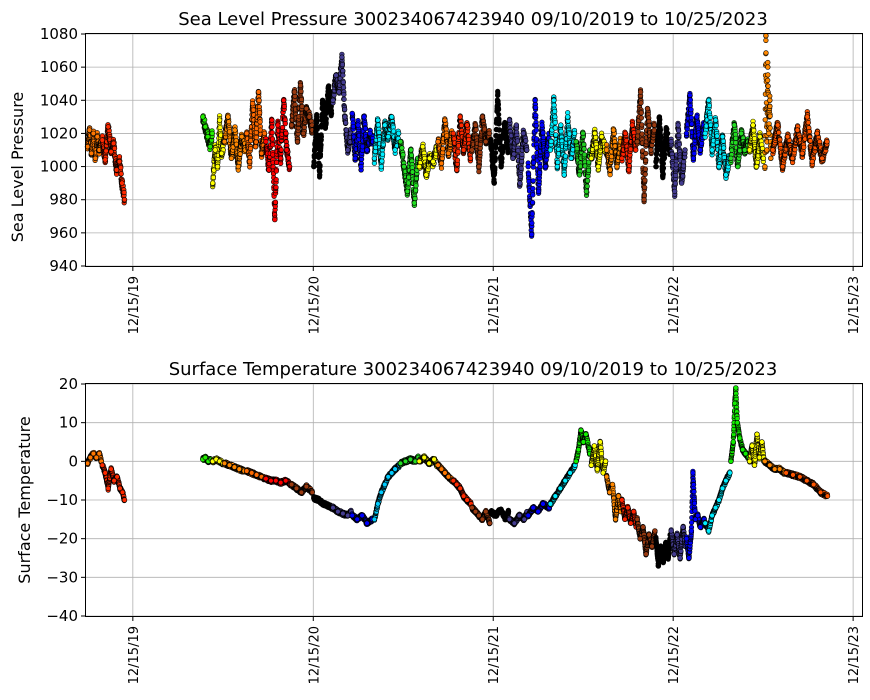 The image size is (870, 700). I want to click on y-axis-label: Sea Level Pressure, so click(17, 167).